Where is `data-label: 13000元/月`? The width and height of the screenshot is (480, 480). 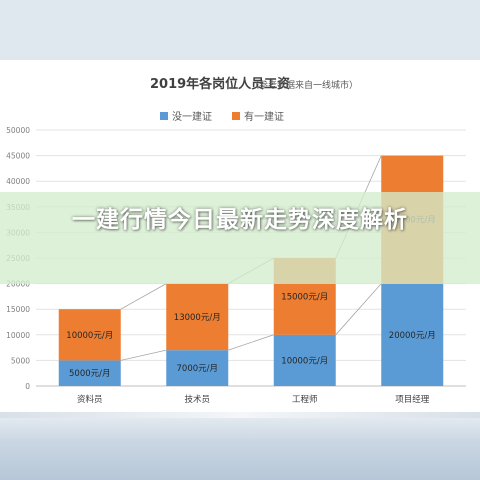
data-label: 13000元/月 is located at coordinates (197, 318).